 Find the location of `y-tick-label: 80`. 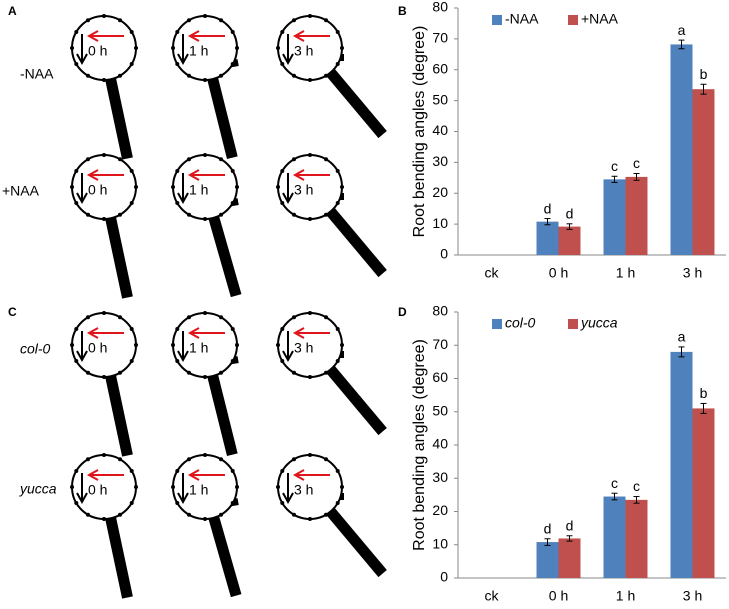

y-tick-label: 80 is located at coordinates (440, 311).